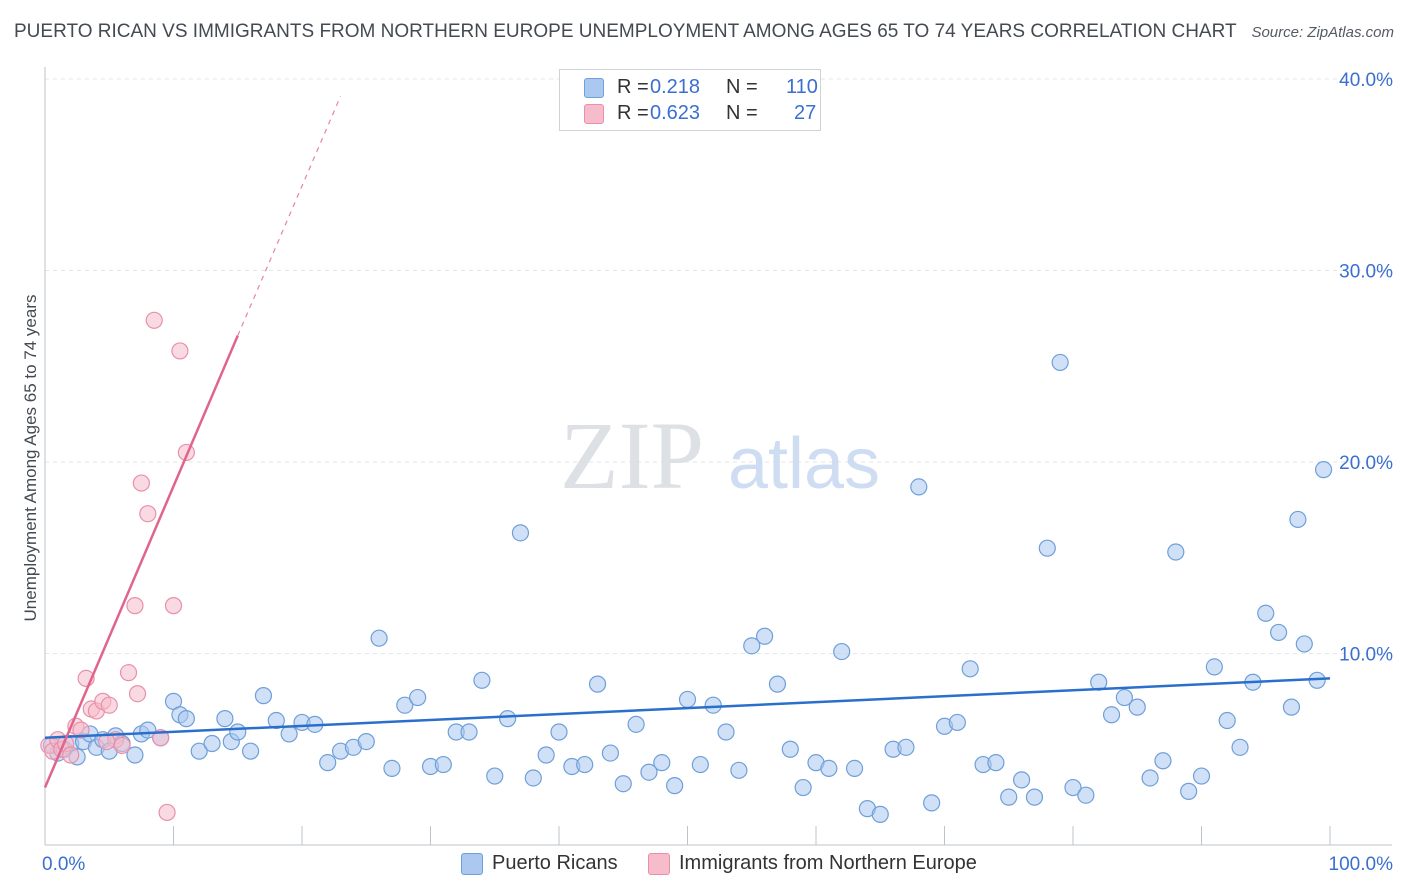  I want to click on legend-r-value: 0.623, so click(675, 113).